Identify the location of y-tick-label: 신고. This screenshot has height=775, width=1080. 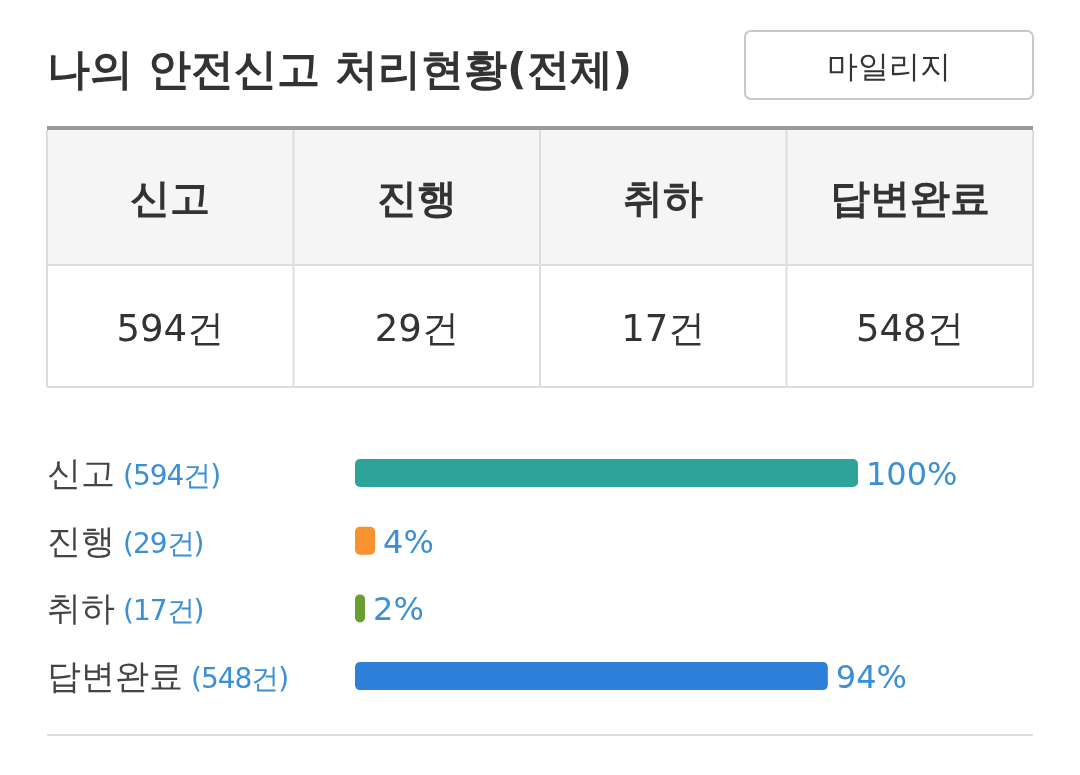
(81, 473).